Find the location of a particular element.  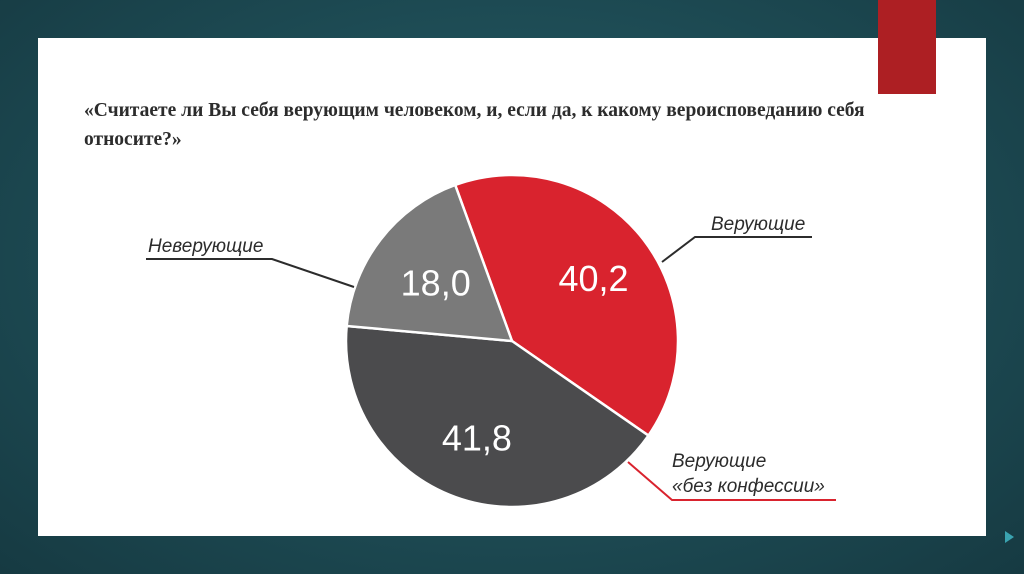

leader-line-no-confession is located at coordinates (731, 481).